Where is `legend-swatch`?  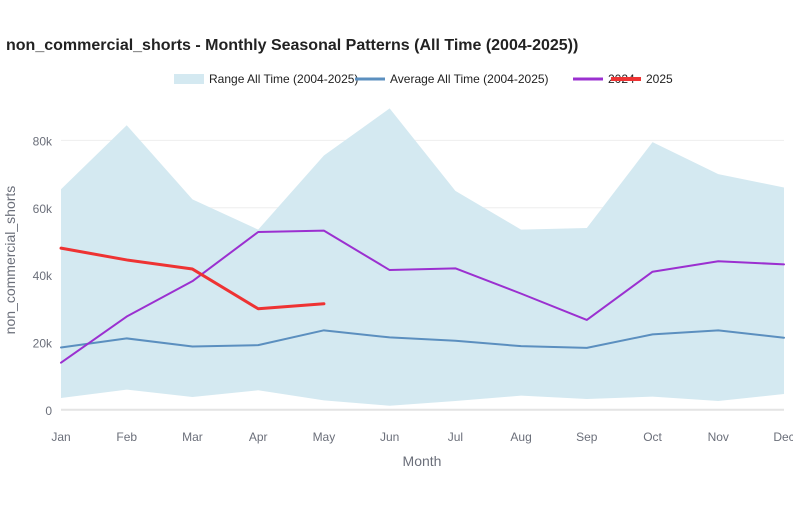 legend-swatch is located at coordinates (189, 79).